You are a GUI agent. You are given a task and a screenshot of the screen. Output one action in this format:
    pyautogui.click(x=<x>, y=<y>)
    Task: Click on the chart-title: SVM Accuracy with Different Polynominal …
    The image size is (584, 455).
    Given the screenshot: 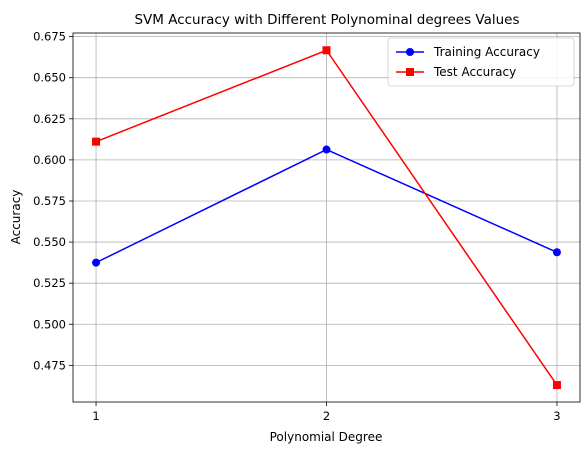 What is the action you would take?
    pyautogui.click(x=326, y=20)
    